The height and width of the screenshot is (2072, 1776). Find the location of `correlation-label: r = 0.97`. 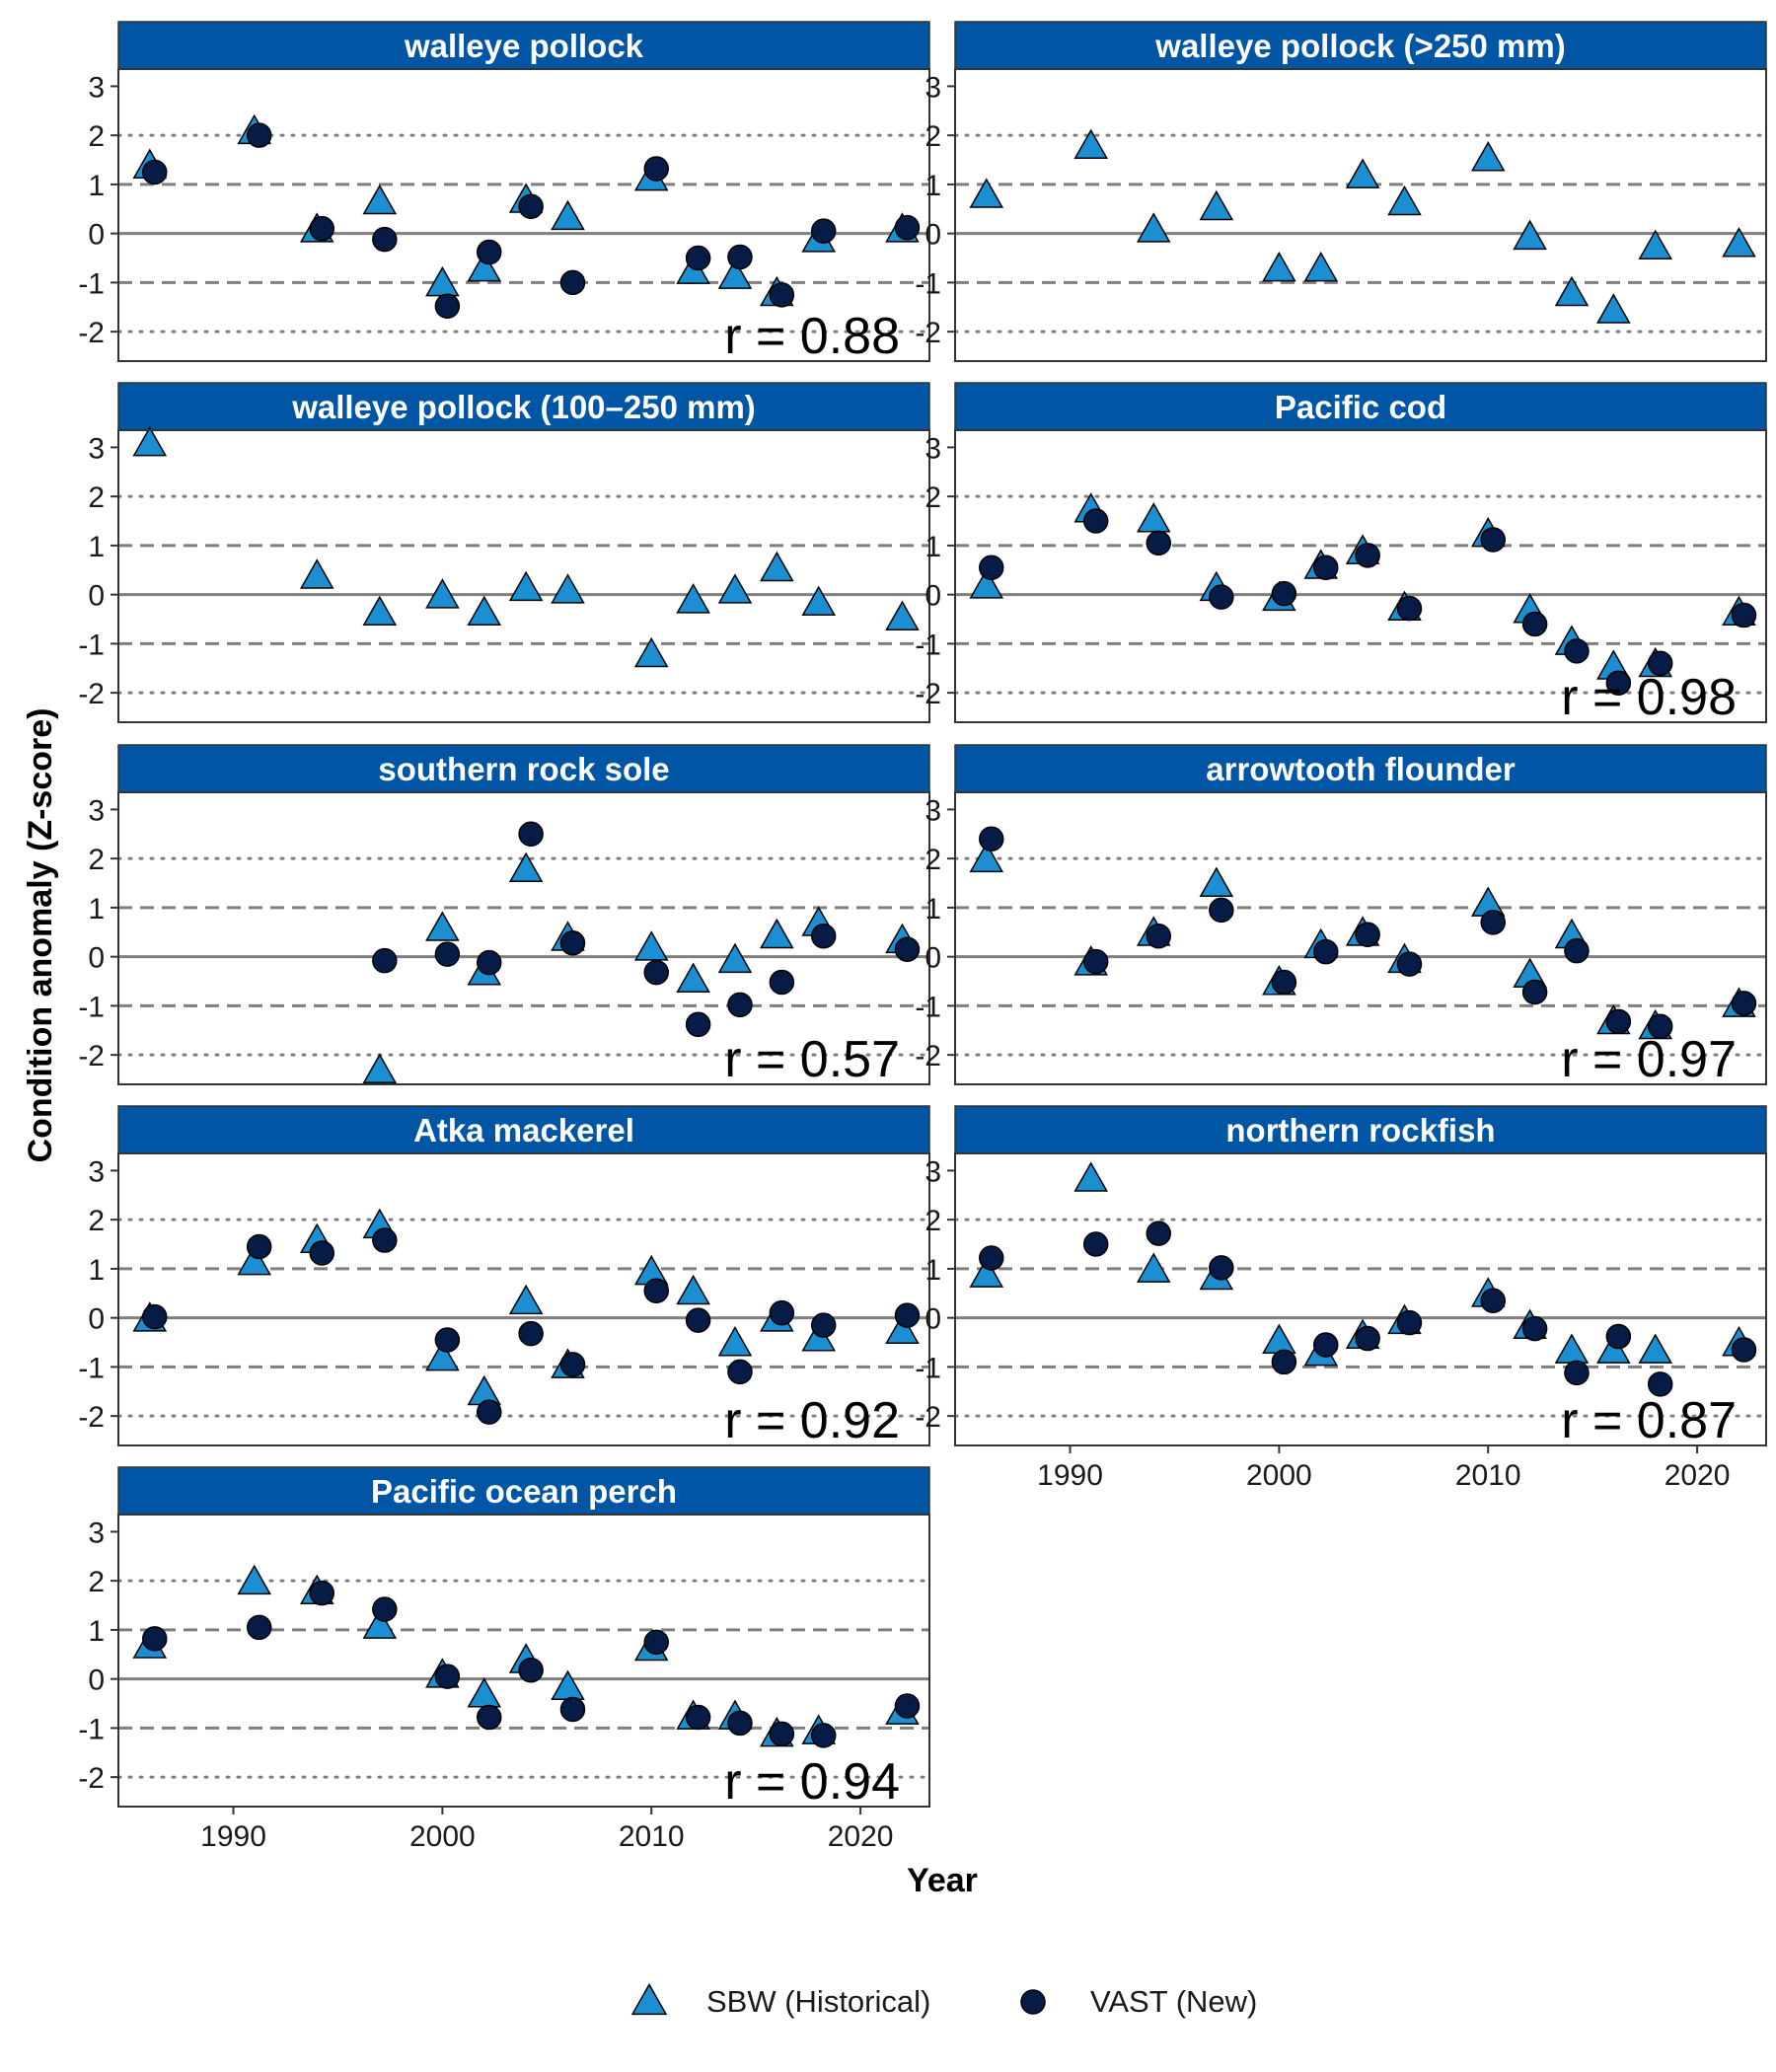

correlation-label: r = 0.97 is located at coordinates (1649, 1060).